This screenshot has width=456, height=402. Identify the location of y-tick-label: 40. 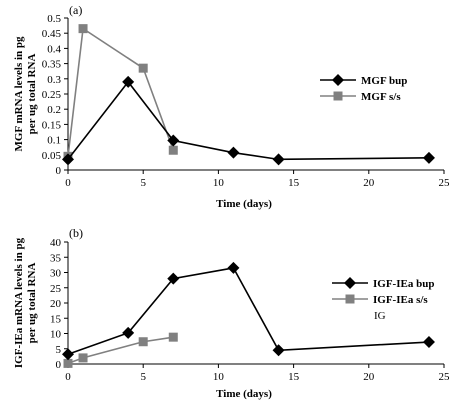
(56, 243).